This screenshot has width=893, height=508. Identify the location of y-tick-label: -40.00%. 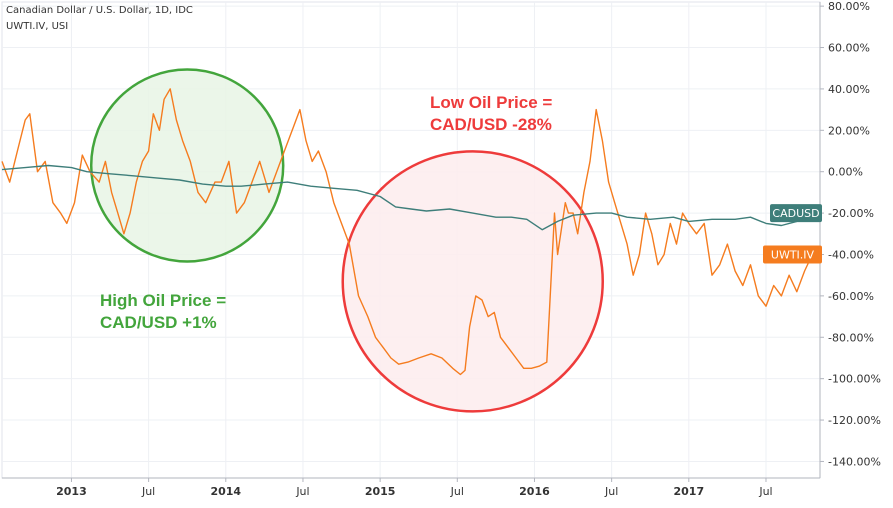
(851, 254).